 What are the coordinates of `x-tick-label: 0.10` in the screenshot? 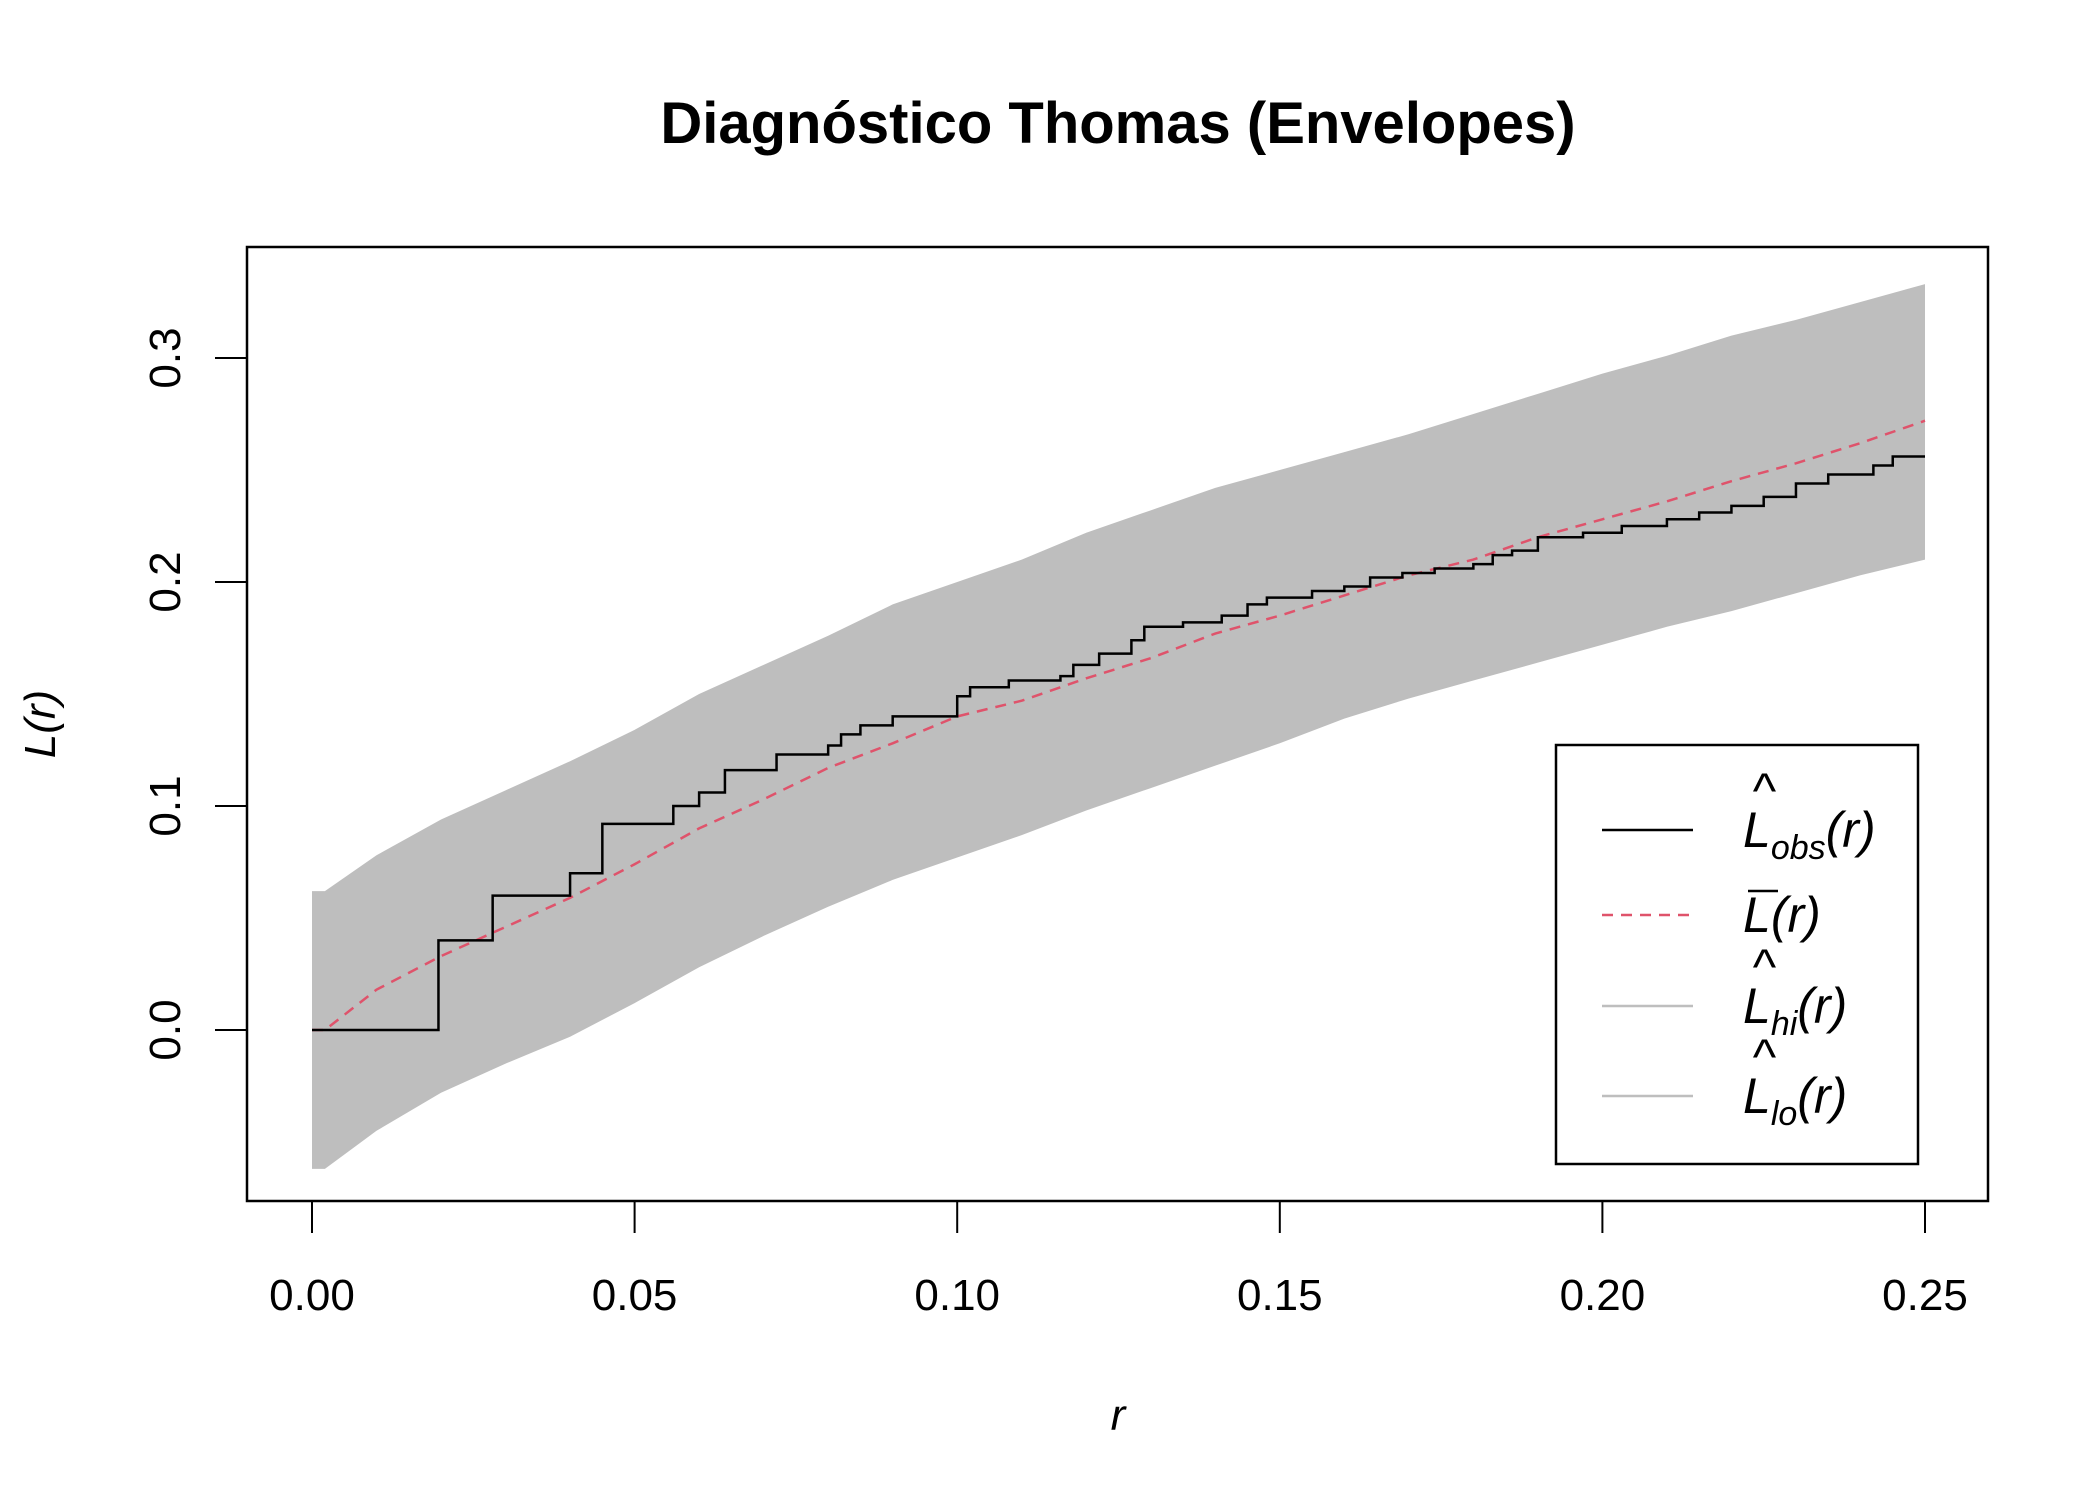 It's located at (957, 1295).